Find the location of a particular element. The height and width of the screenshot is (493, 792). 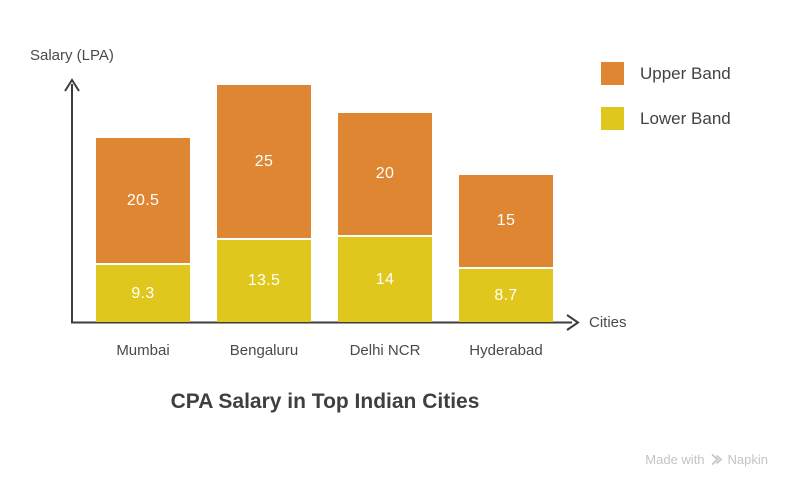

legend-item-lower-band: Lower Band is located at coordinates (666, 118).